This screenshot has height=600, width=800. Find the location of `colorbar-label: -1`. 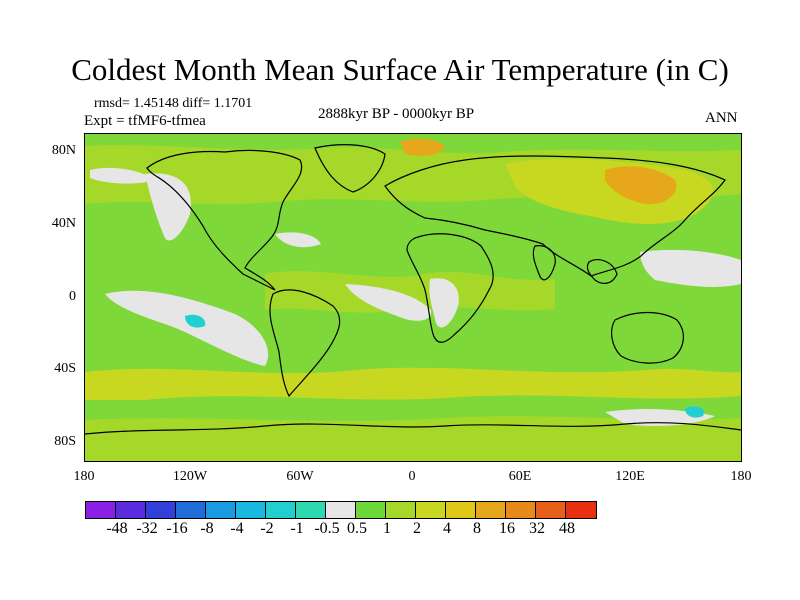

colorbar-label: -1 is located at coordinates (297, 528).